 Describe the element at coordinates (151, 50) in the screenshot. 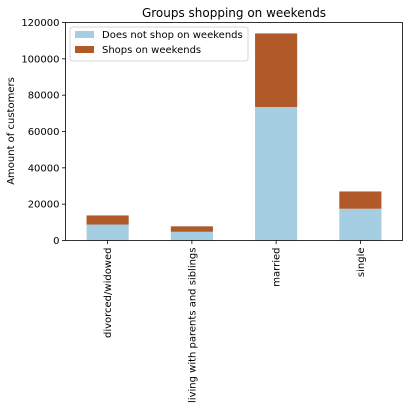

I see `legend-label-1: Shops on weekends` at that location.